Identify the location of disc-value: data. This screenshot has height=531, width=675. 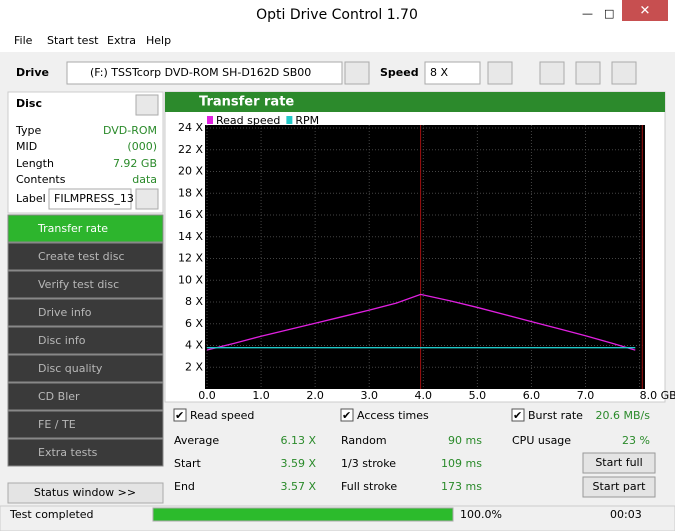
(144, 179).